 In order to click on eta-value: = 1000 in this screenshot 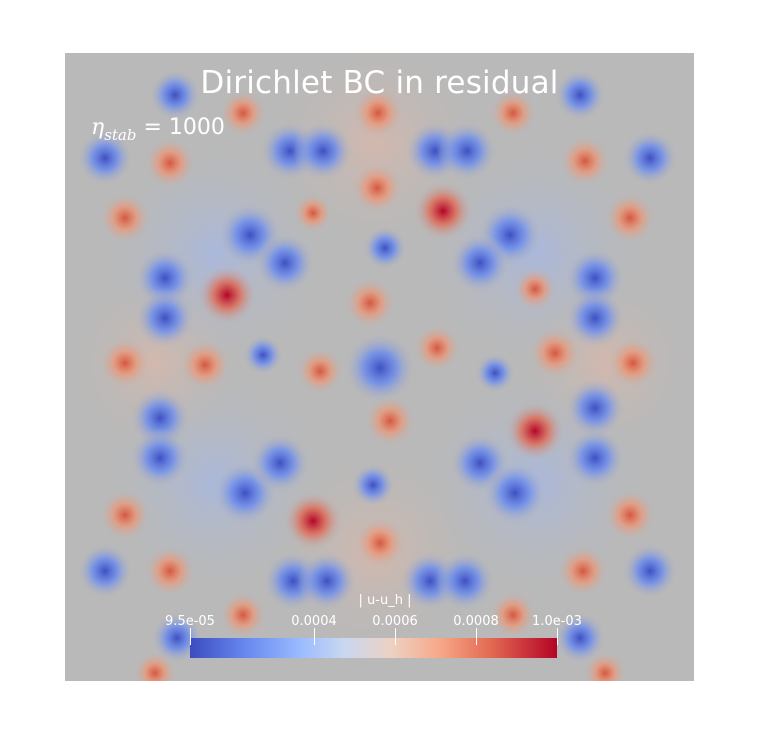, I will do `click(180, 127)`.